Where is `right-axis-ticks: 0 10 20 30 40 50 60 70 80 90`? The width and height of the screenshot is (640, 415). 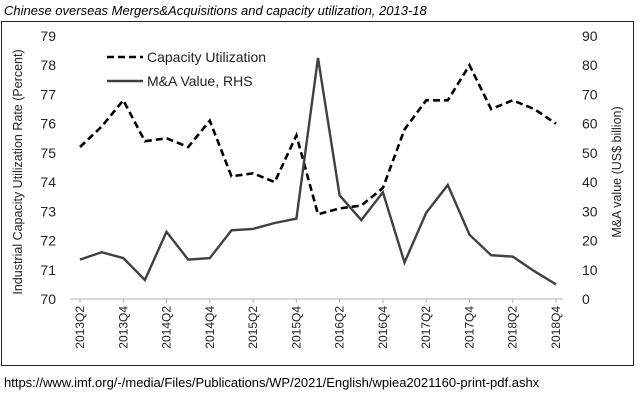
right-axis-ticks: 0 10 20 30 40 50 60 70 80 90 is located at coordinates (590, 167).